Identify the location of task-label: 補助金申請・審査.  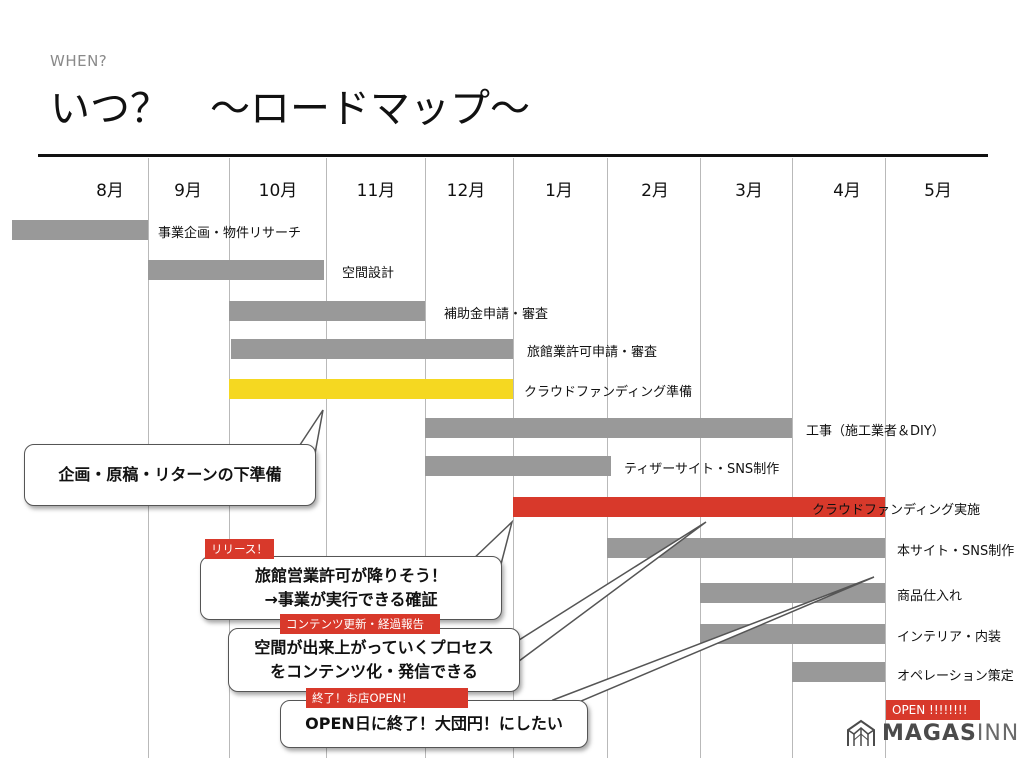
(496, 314).